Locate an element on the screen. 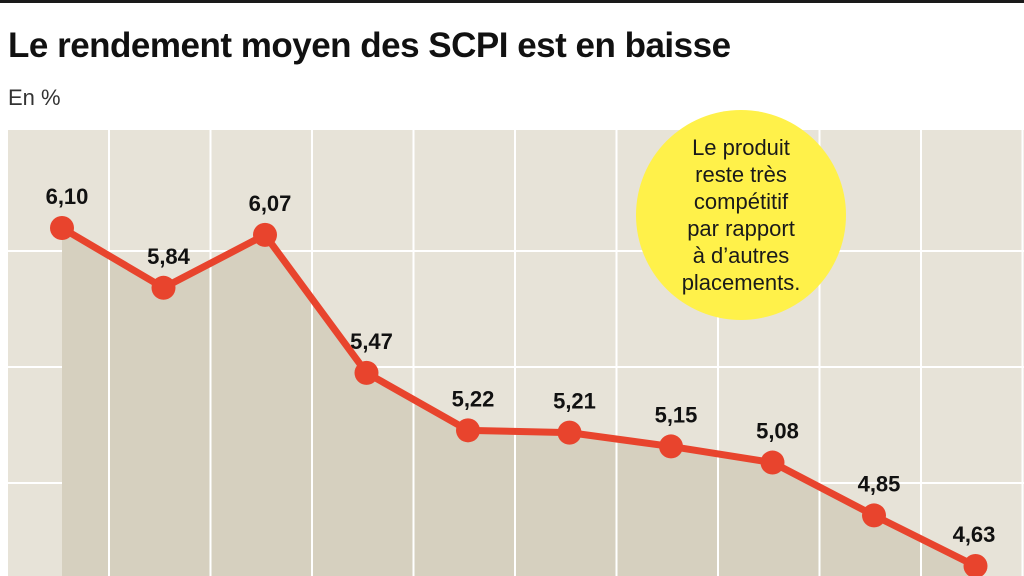 This screenshot has width=1024, height=576. data-label: 4,63 is located at coordinates (974, 534).